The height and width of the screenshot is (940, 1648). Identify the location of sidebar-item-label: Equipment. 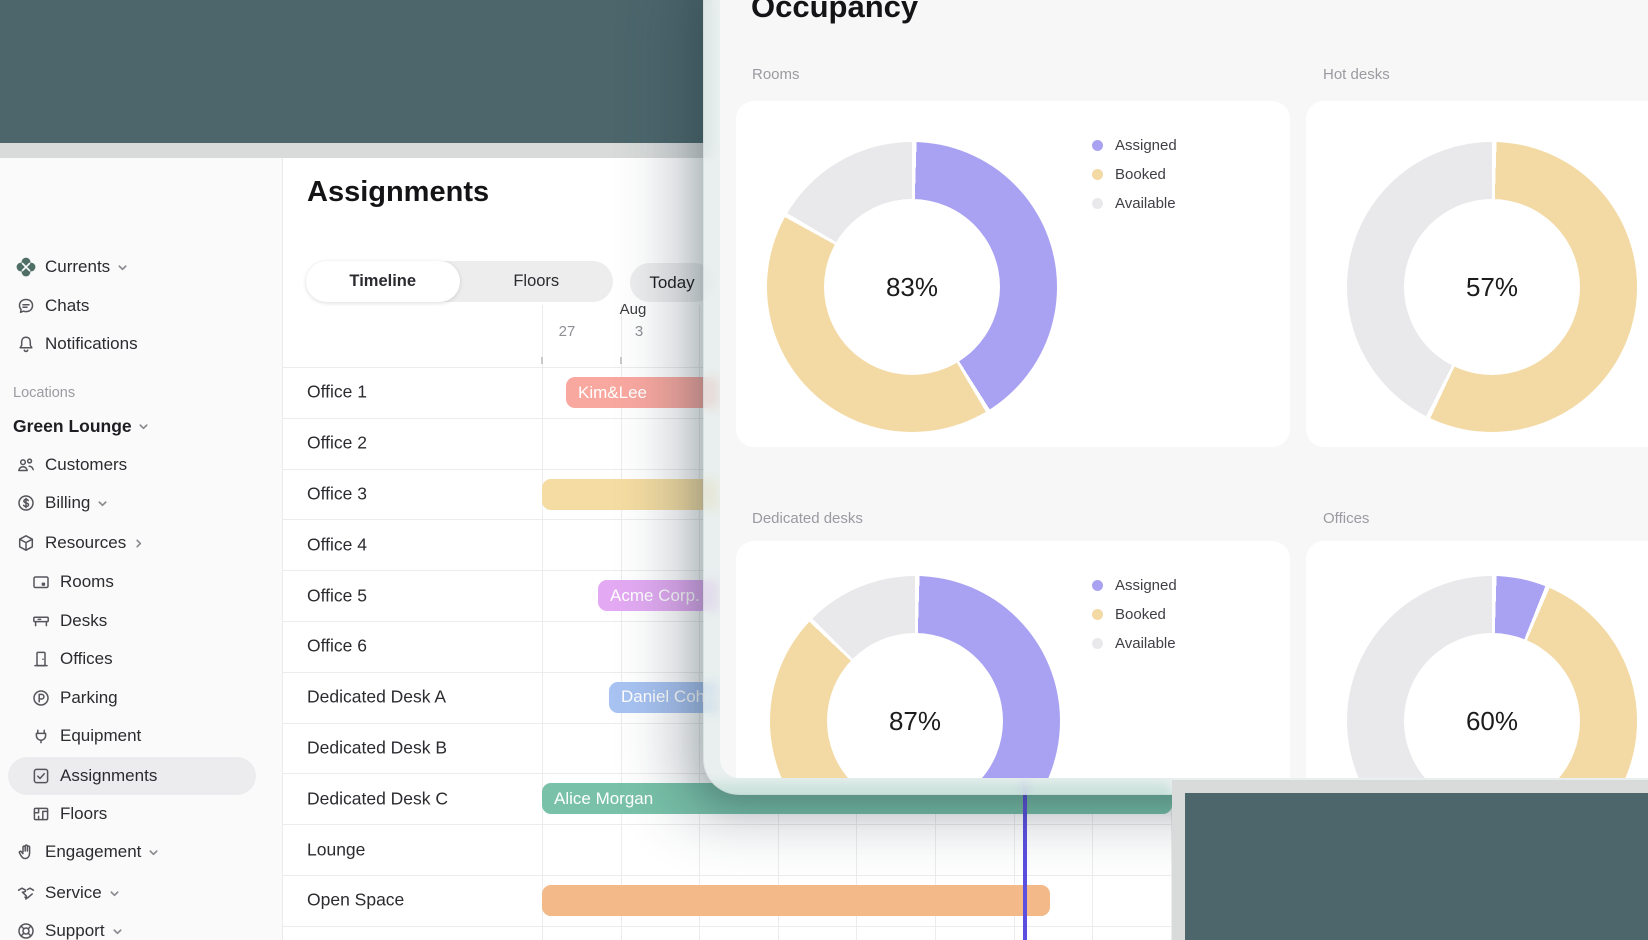
(101, 735).